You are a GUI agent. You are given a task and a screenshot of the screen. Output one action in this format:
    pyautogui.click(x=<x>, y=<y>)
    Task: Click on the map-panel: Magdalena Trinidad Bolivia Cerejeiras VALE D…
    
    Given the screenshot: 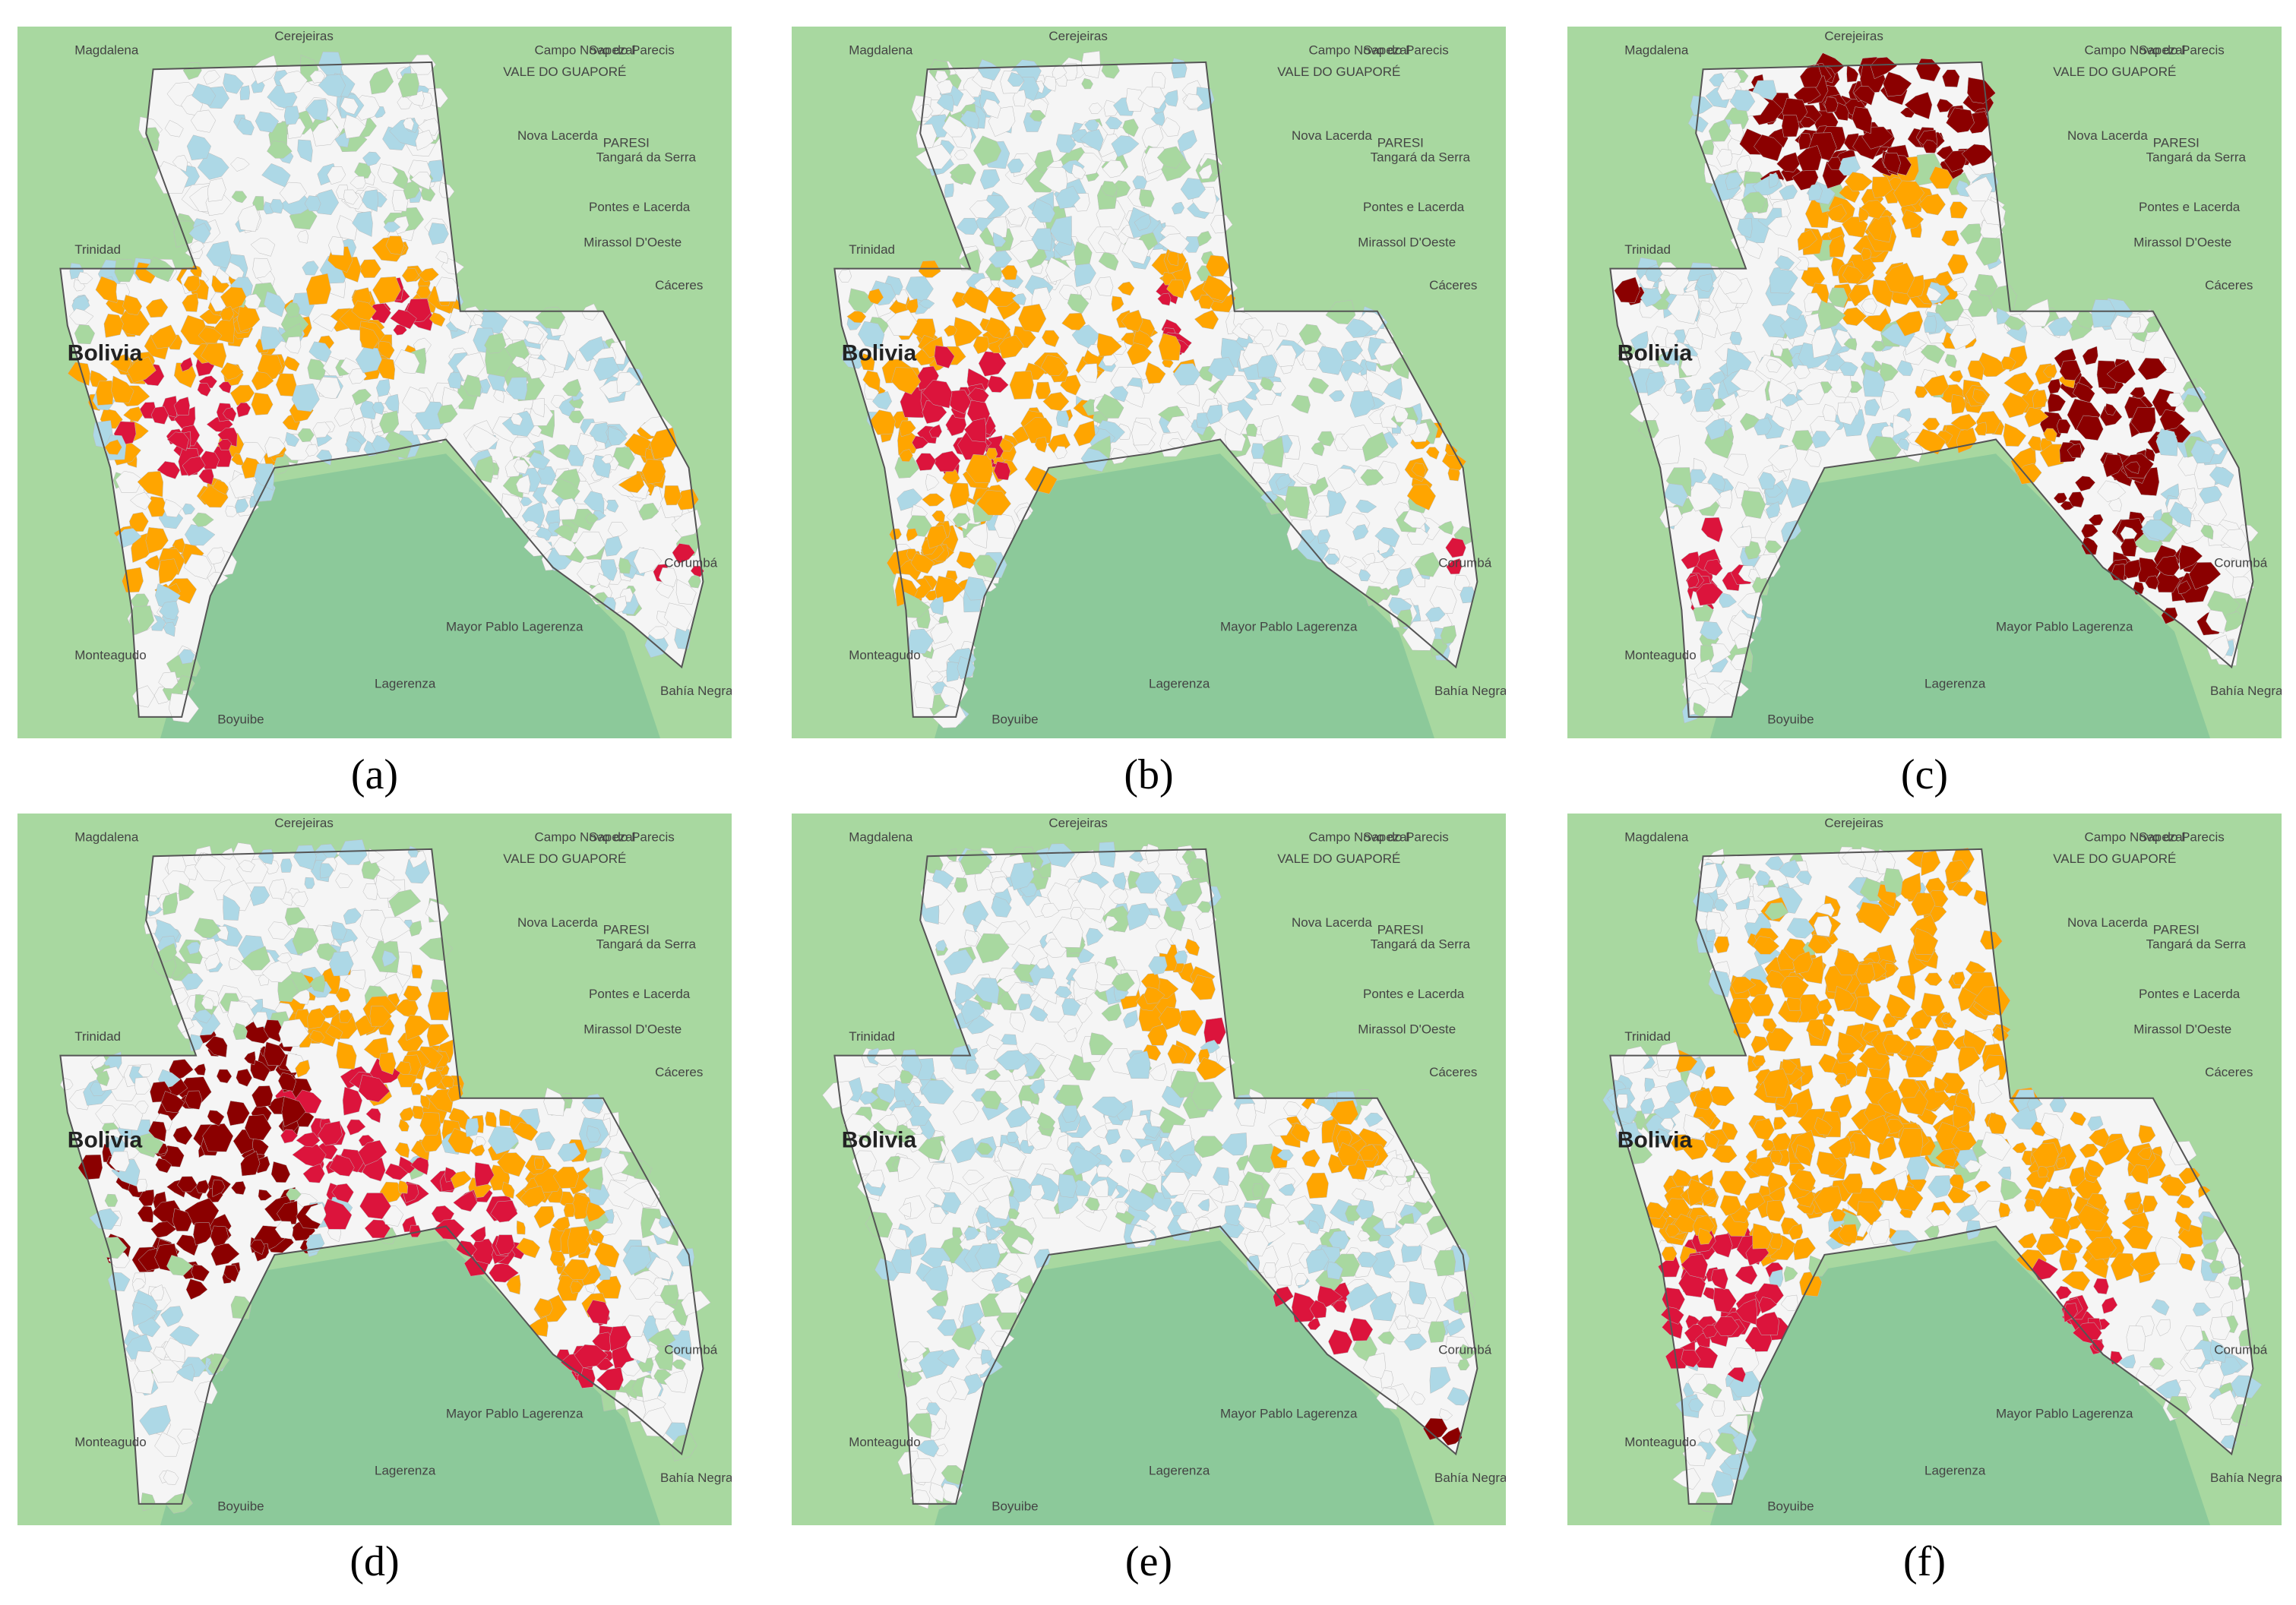 What is the action you would take?
    pyautogui.click(x=1149, y=382)
    